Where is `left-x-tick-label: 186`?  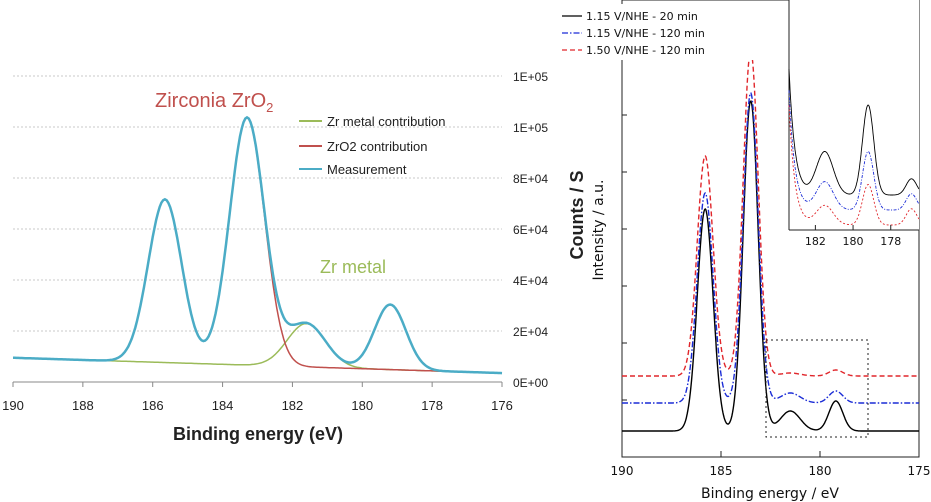
left-x-tick-label: 186 is located at coordinates (153, 405).